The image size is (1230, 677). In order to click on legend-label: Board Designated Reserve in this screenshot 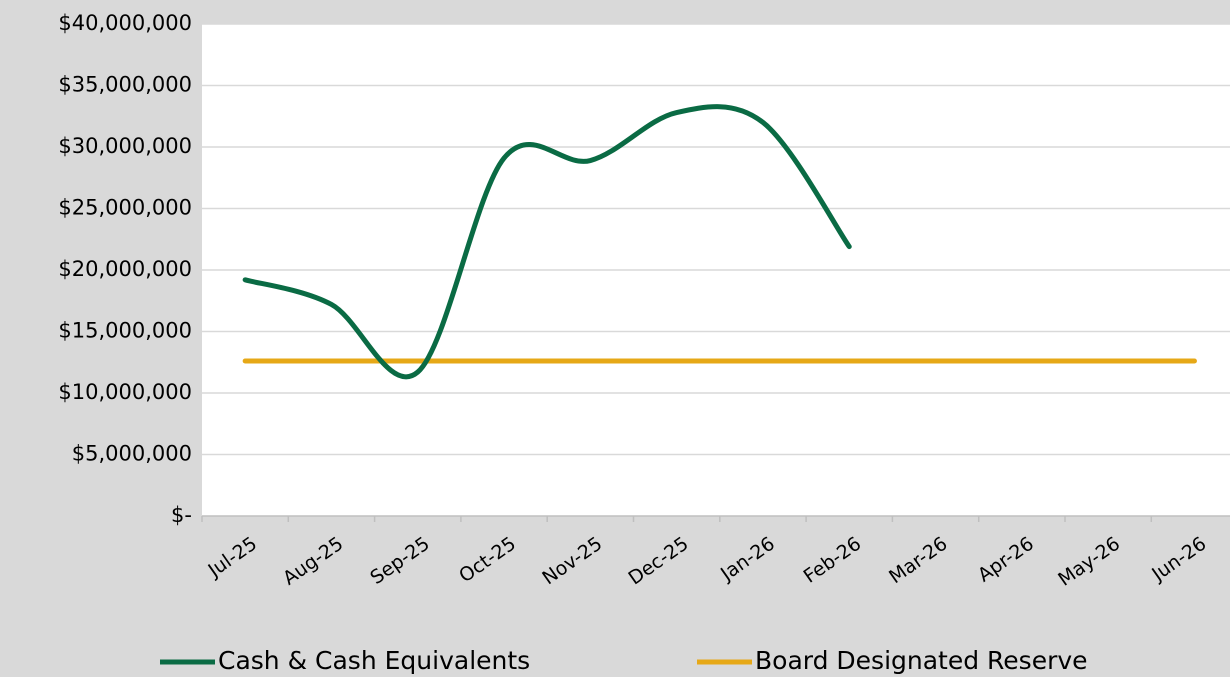, I will do `click(921, 660)`.